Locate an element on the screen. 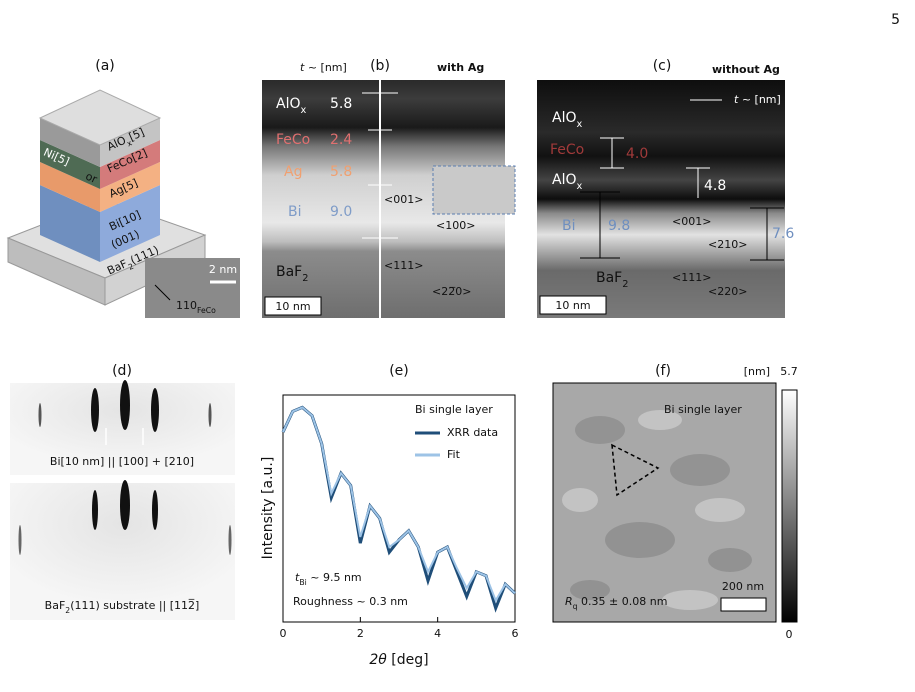  panel-title: with Ag is located at coordinates (460, 67).